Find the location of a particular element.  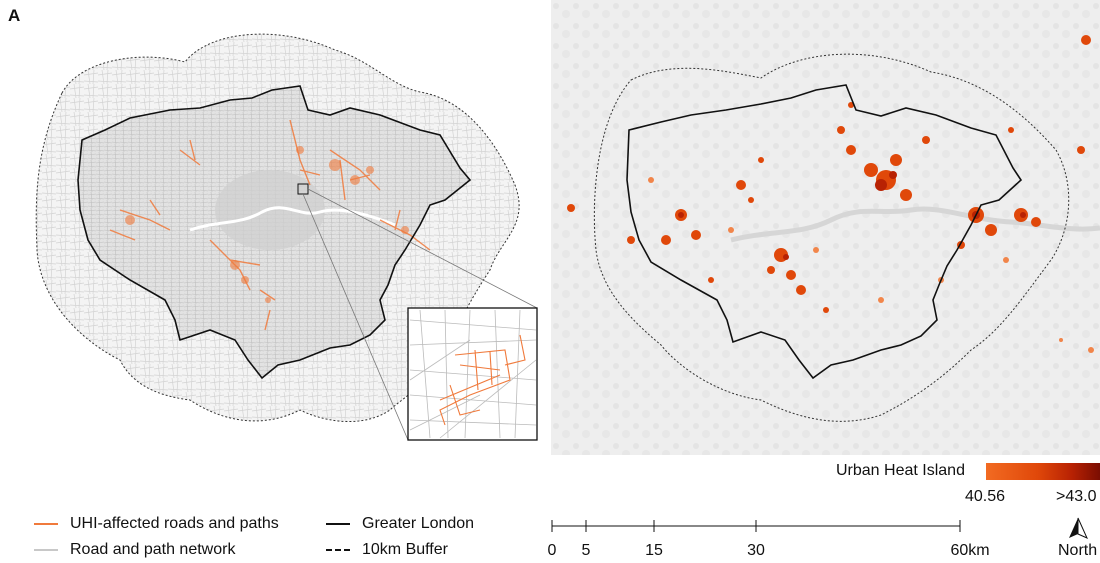

scale-bar is located at coordinates (756, 526).